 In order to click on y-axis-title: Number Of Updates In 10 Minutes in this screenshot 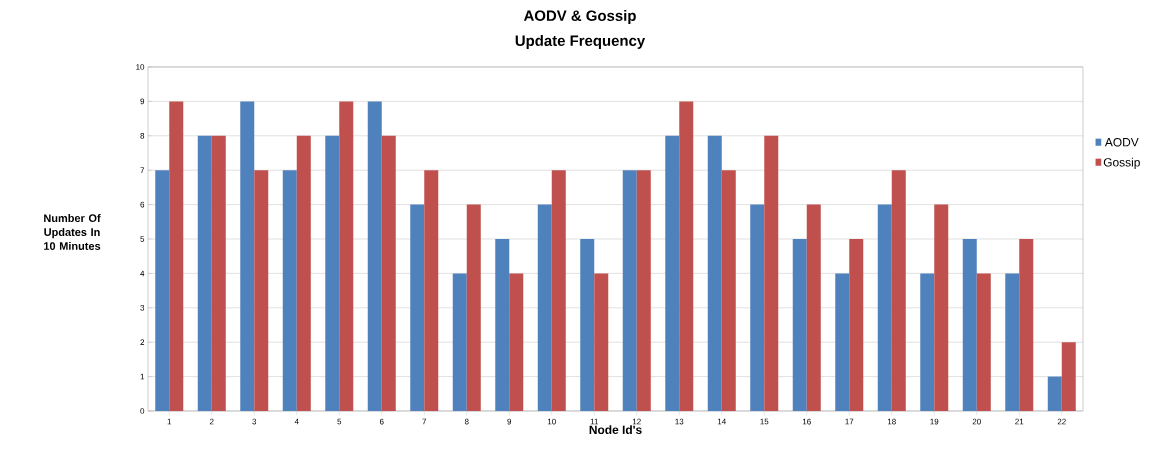, I will do `click(72, 232)`.